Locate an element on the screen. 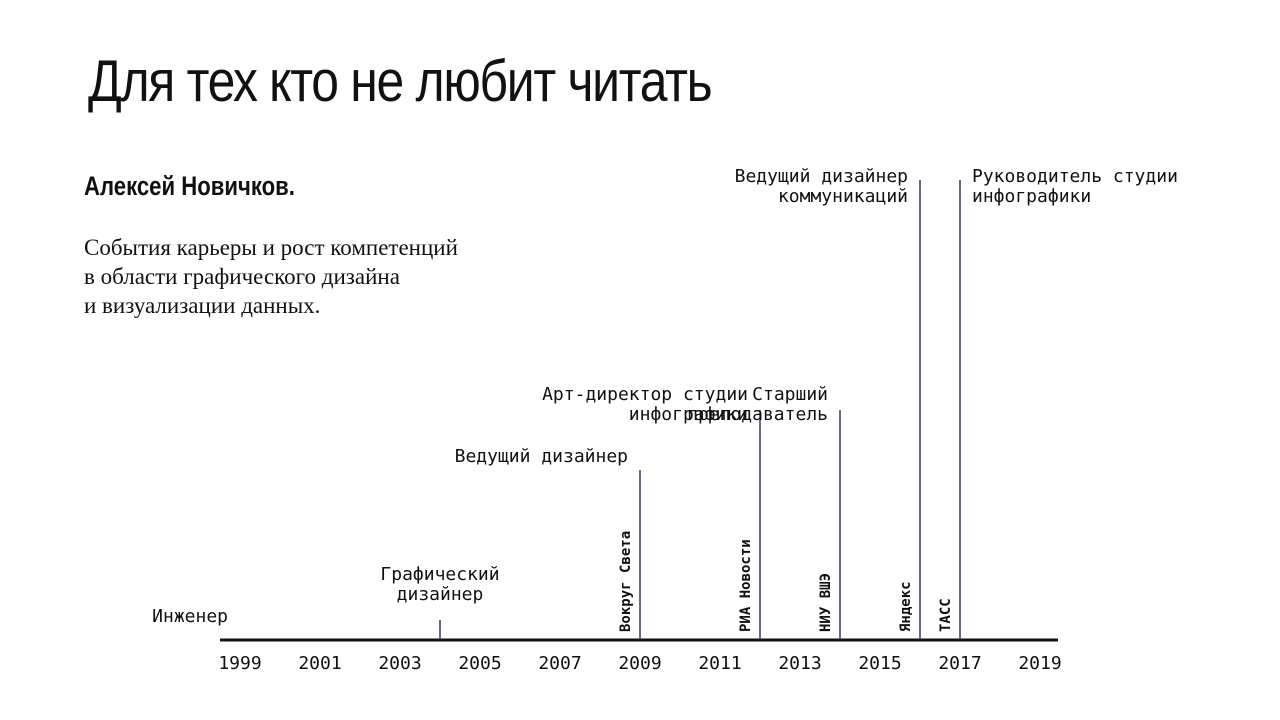  event-organization-label: Яндекс is located at coordinates (906, 606).